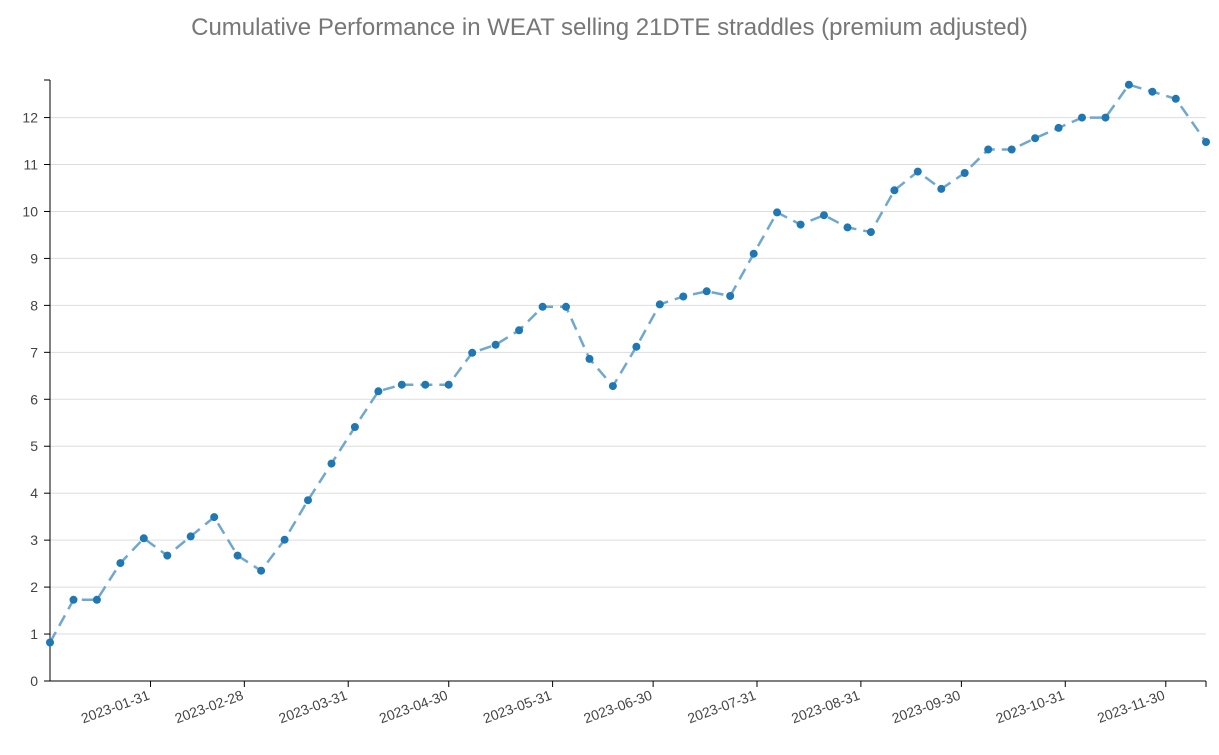  What do you see at coordinates (34, 446) in the screenshot?
I see `y-tick-label: 5` at bounding box center [34, 446].